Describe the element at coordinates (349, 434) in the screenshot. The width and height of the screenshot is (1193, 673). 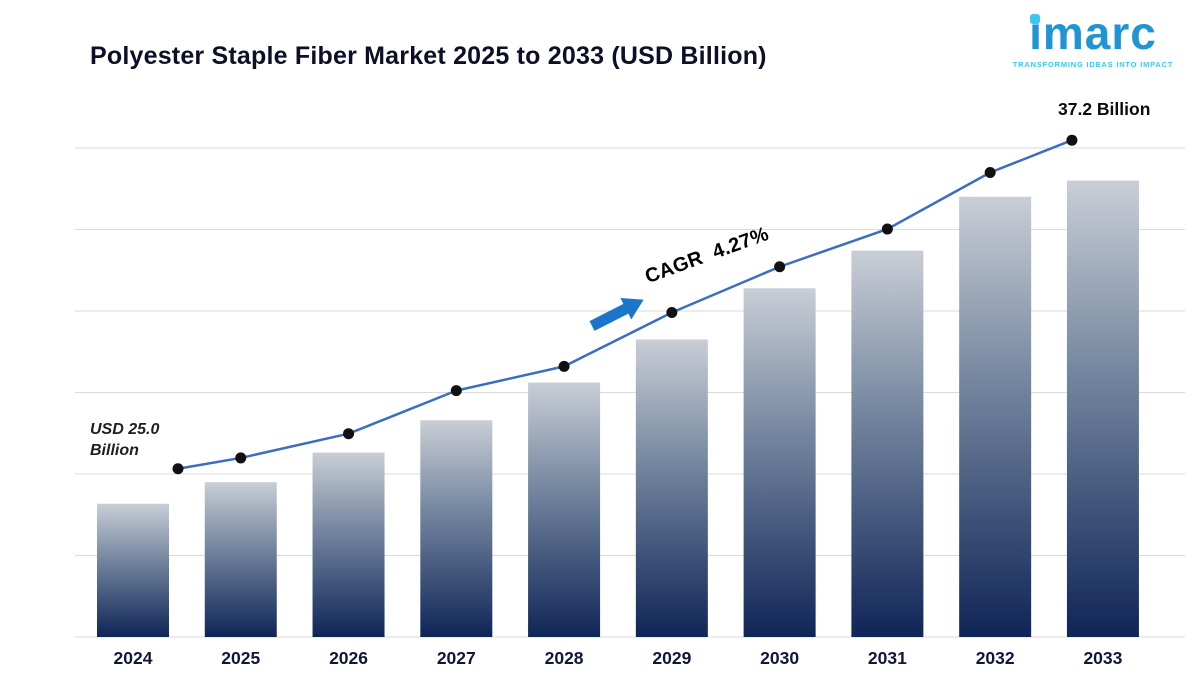
I see `data-point-2026` at that location.